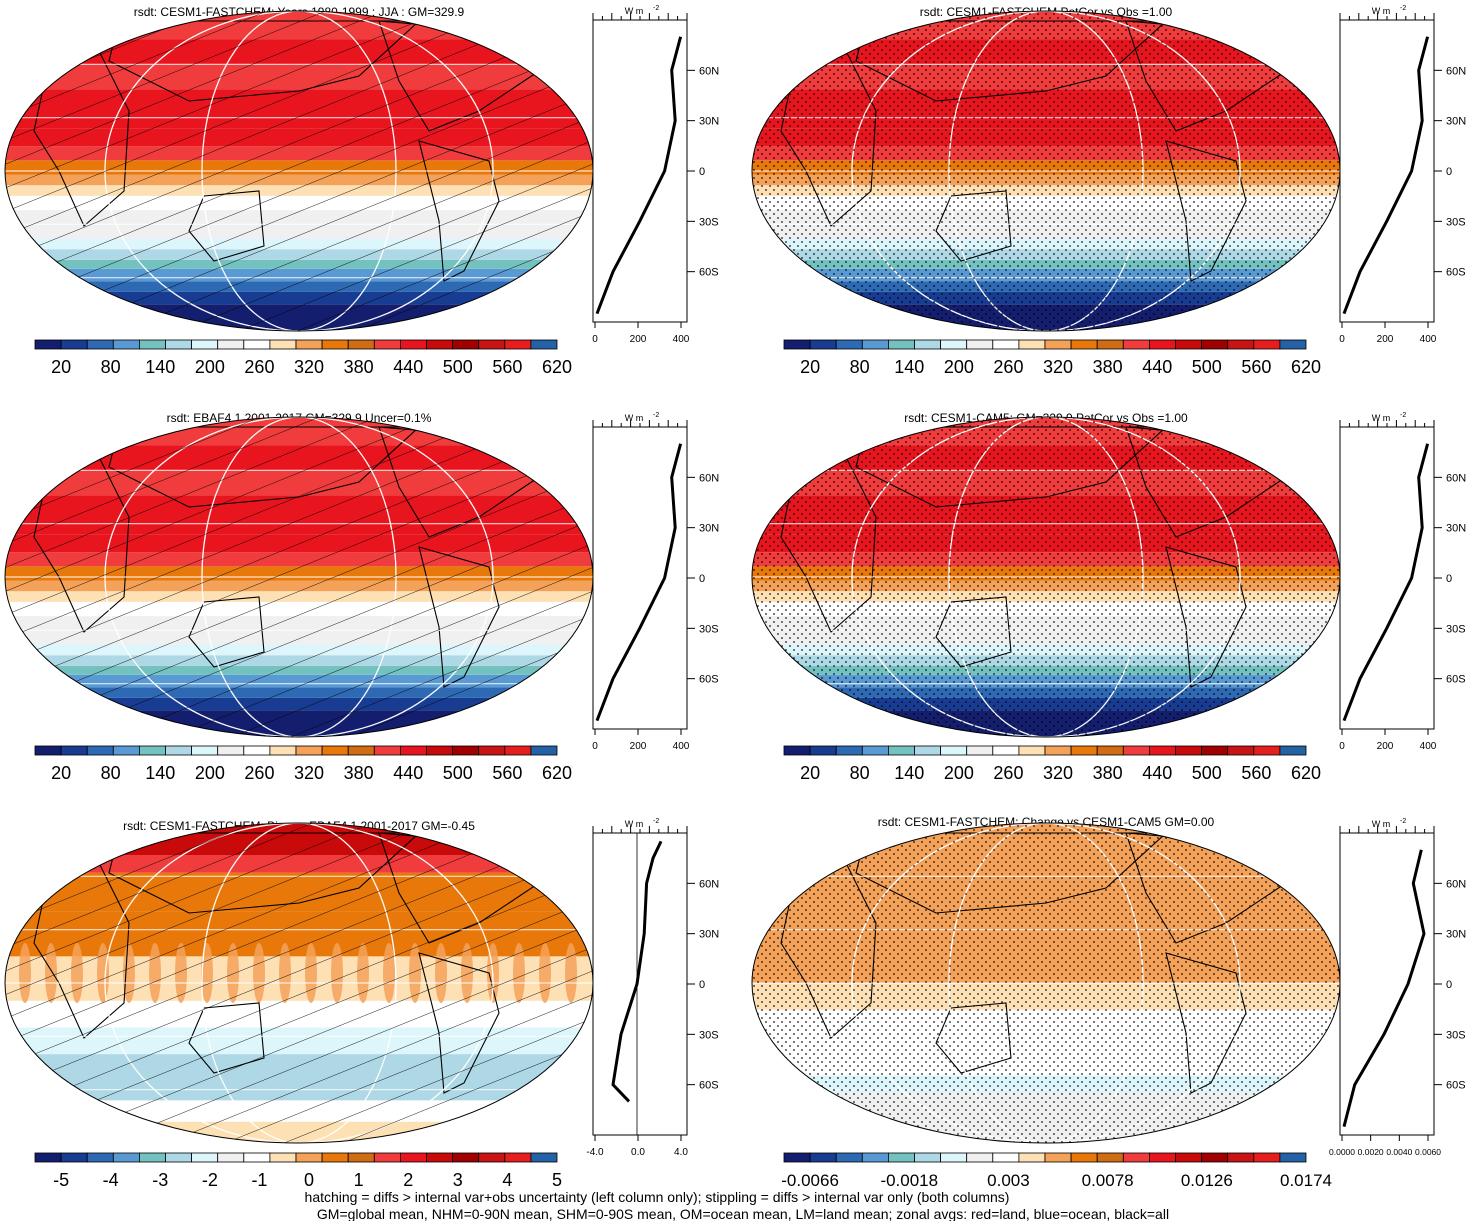  What do you see at coordinates (810, 1180) in the screenshot?
I see `colorbar-label: -0.0066` at bounding box center [810, 1180].